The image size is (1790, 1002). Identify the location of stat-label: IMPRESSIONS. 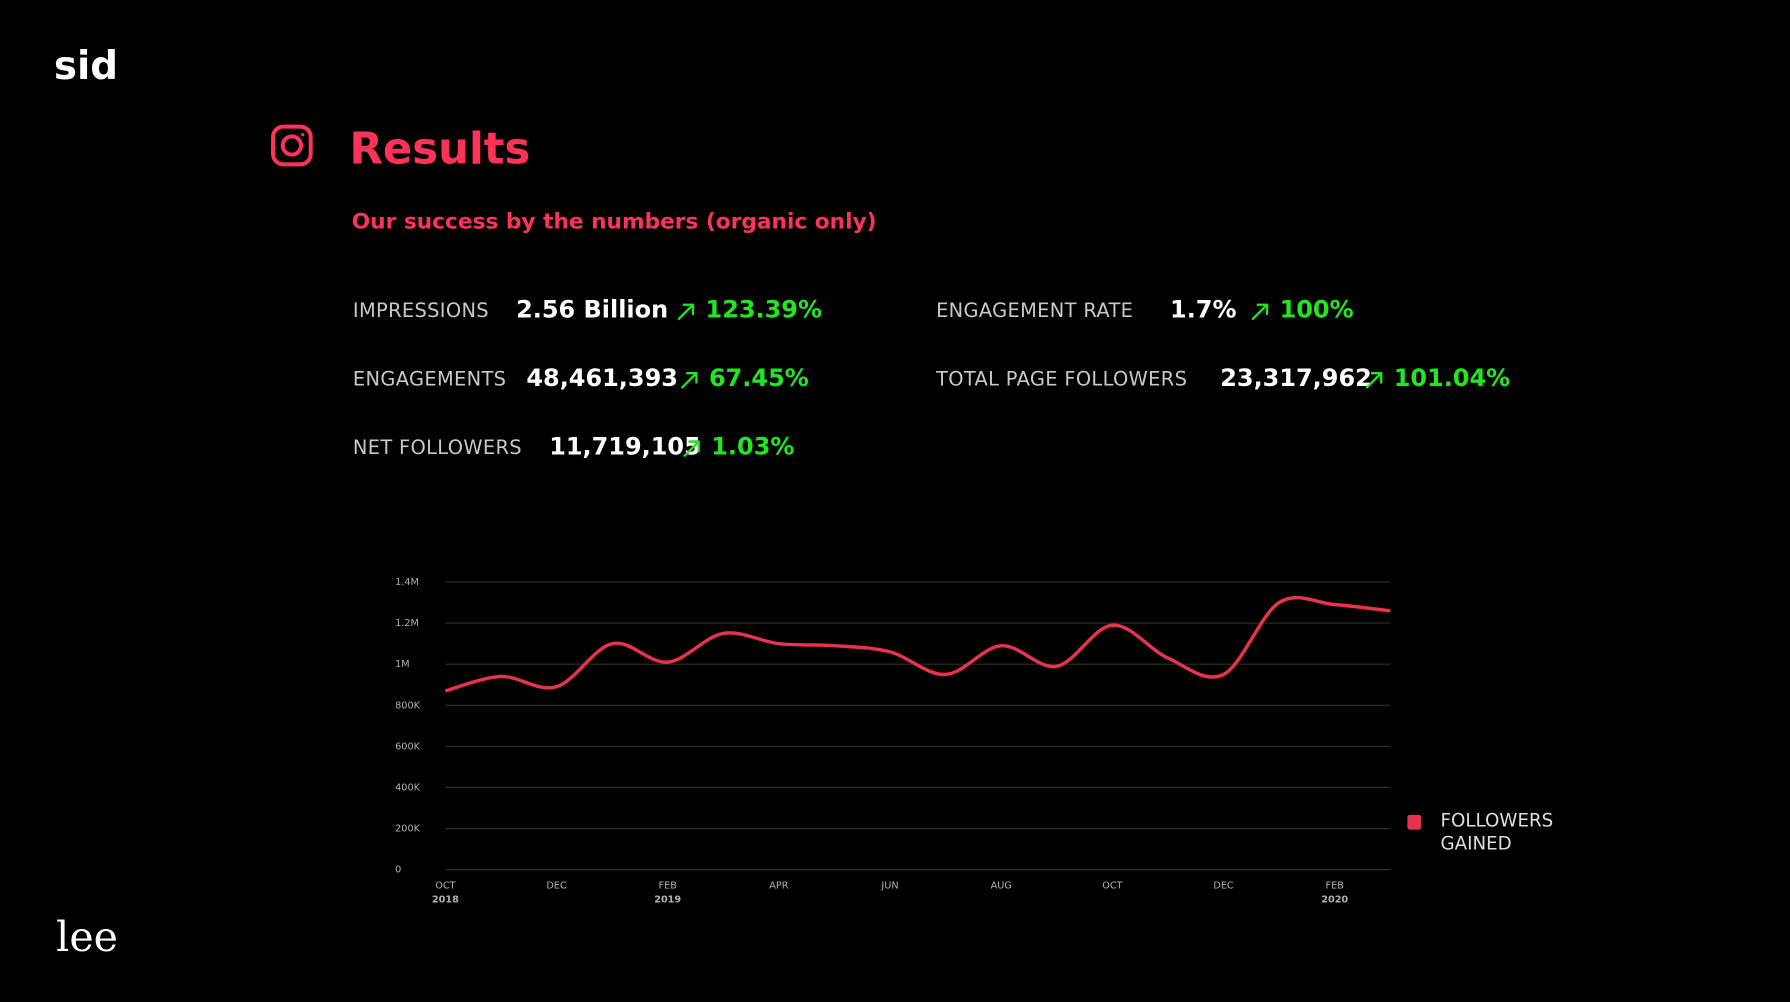
(421, 310).